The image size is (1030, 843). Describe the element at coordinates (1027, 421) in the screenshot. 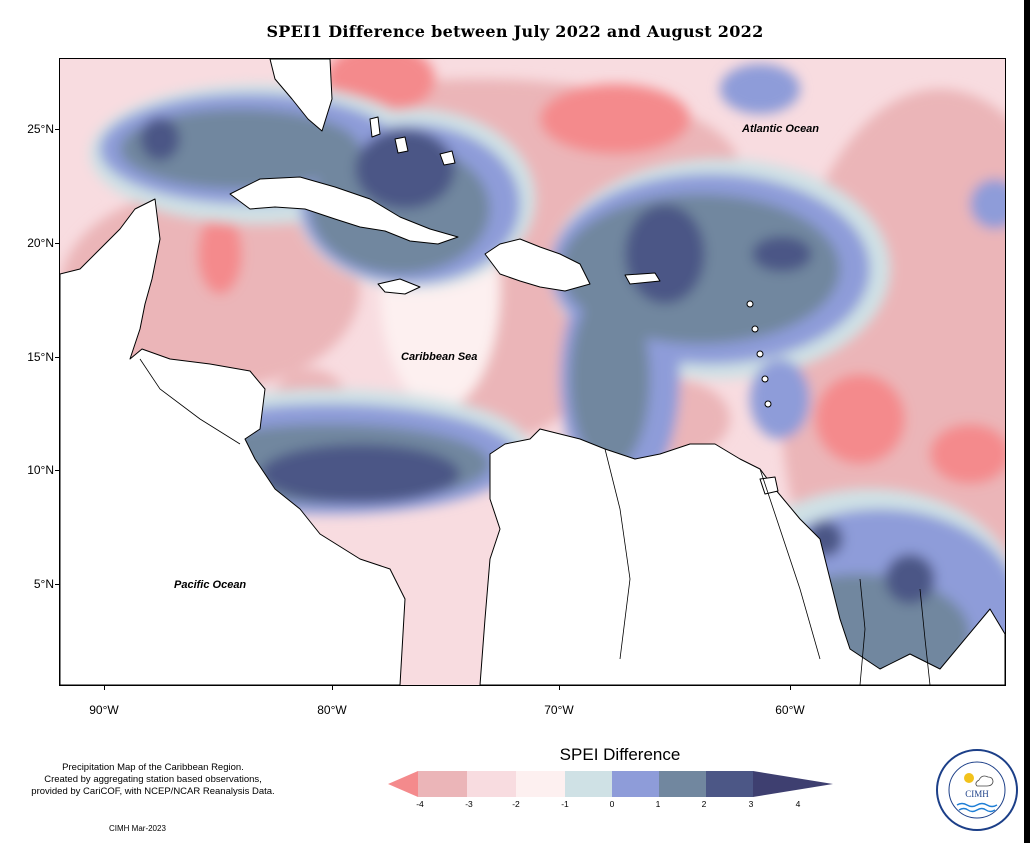

I see `frame-edge` at that location.